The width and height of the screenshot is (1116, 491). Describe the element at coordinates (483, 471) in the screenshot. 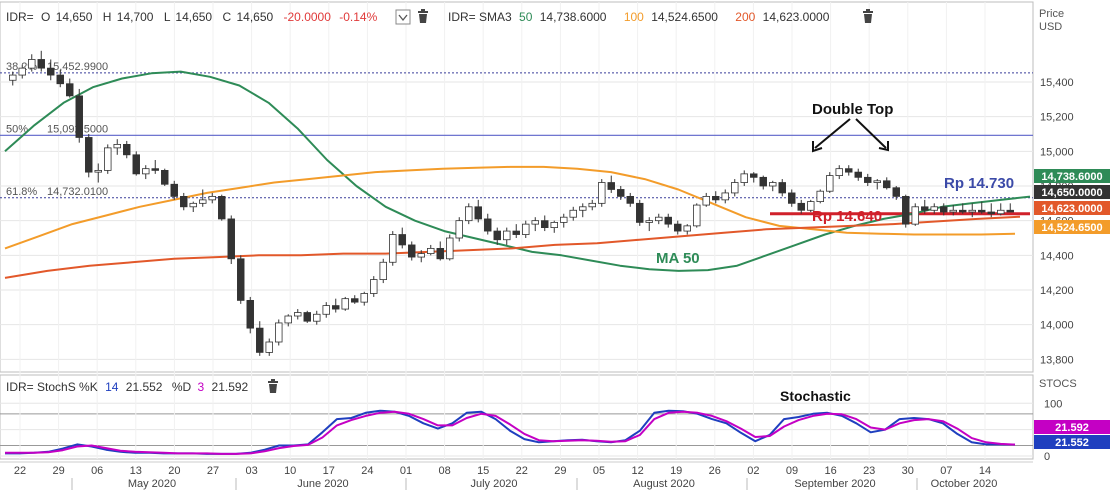

I see `x-day-label: 15` at that location.